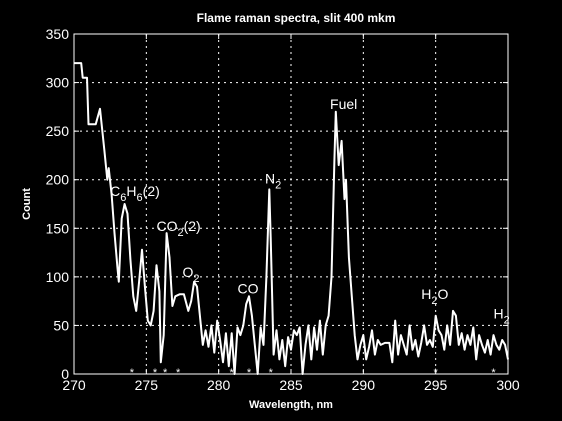  What do you see at coordinates (270, 179) in the screenshot?
I see `peak-label-text: N` at bounding box center [270, 179].